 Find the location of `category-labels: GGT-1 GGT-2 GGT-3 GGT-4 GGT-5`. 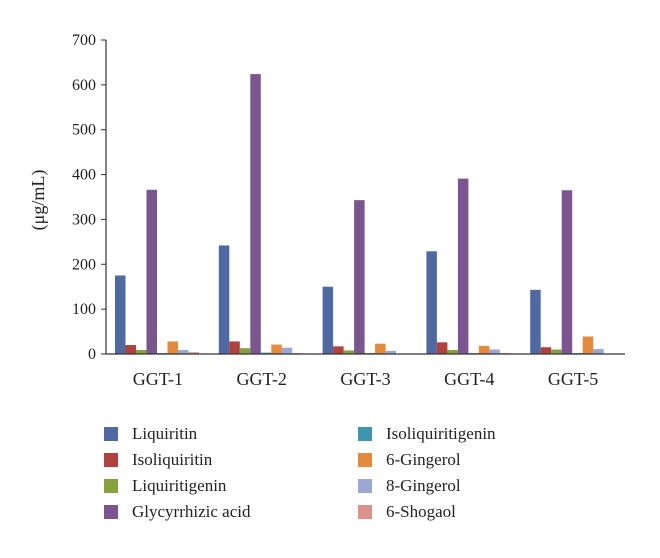

category-labels: GGT-1 GGT-2 GGT-3 GGT-4 GGT-5 is located at coordinates (366, 379).